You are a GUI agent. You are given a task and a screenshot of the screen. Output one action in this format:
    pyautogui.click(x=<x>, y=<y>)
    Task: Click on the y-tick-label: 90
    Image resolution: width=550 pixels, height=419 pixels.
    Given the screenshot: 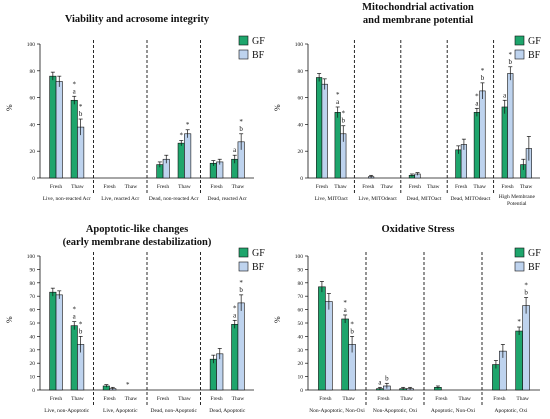 What is the action you would take?
    pyautogui.click(x=33, y=270)
    